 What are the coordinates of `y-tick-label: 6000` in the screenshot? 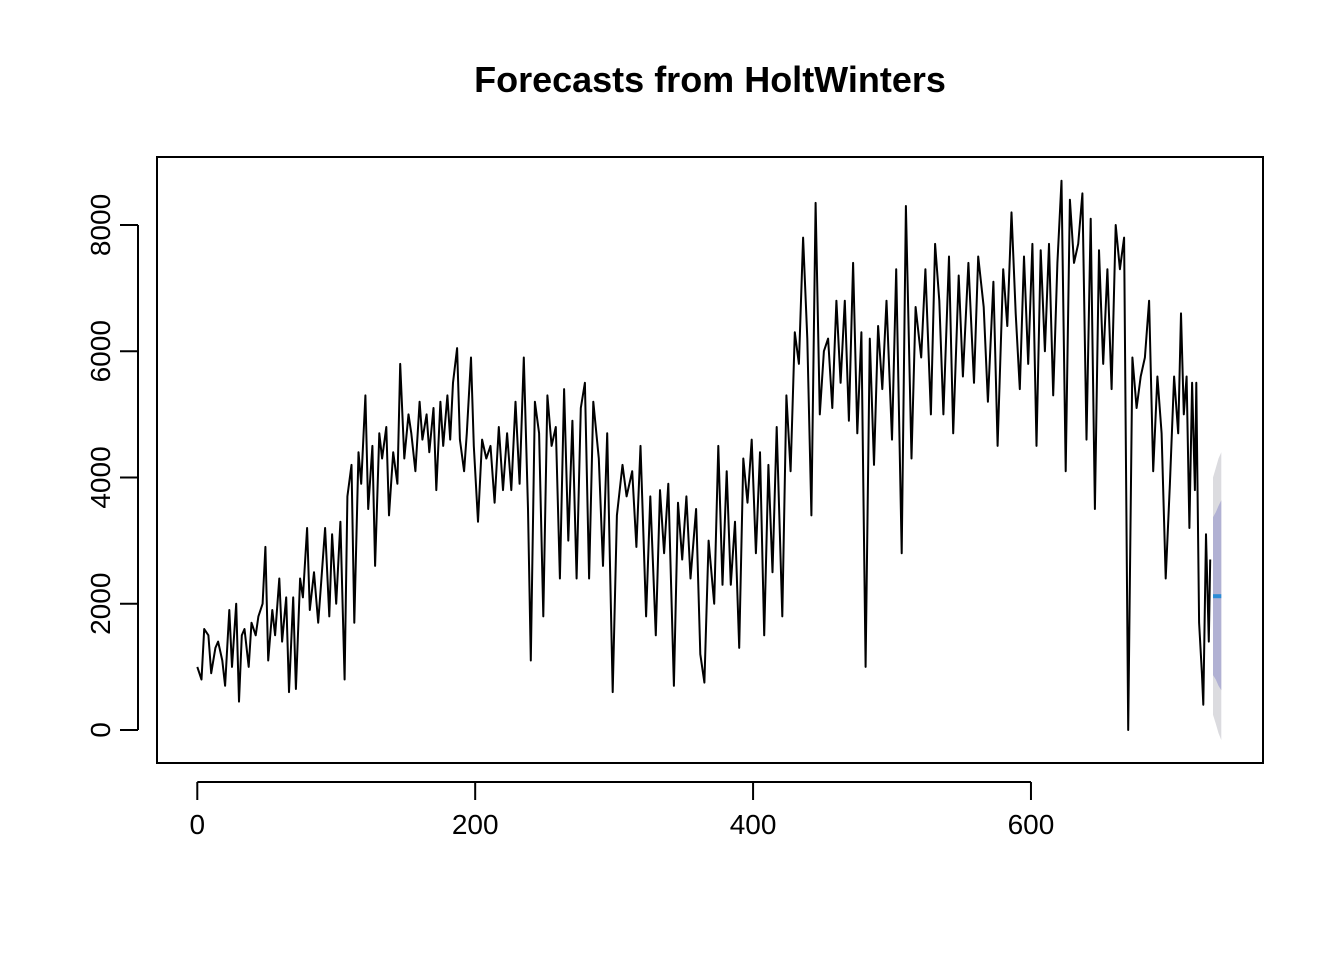 It's located at (100, 351).